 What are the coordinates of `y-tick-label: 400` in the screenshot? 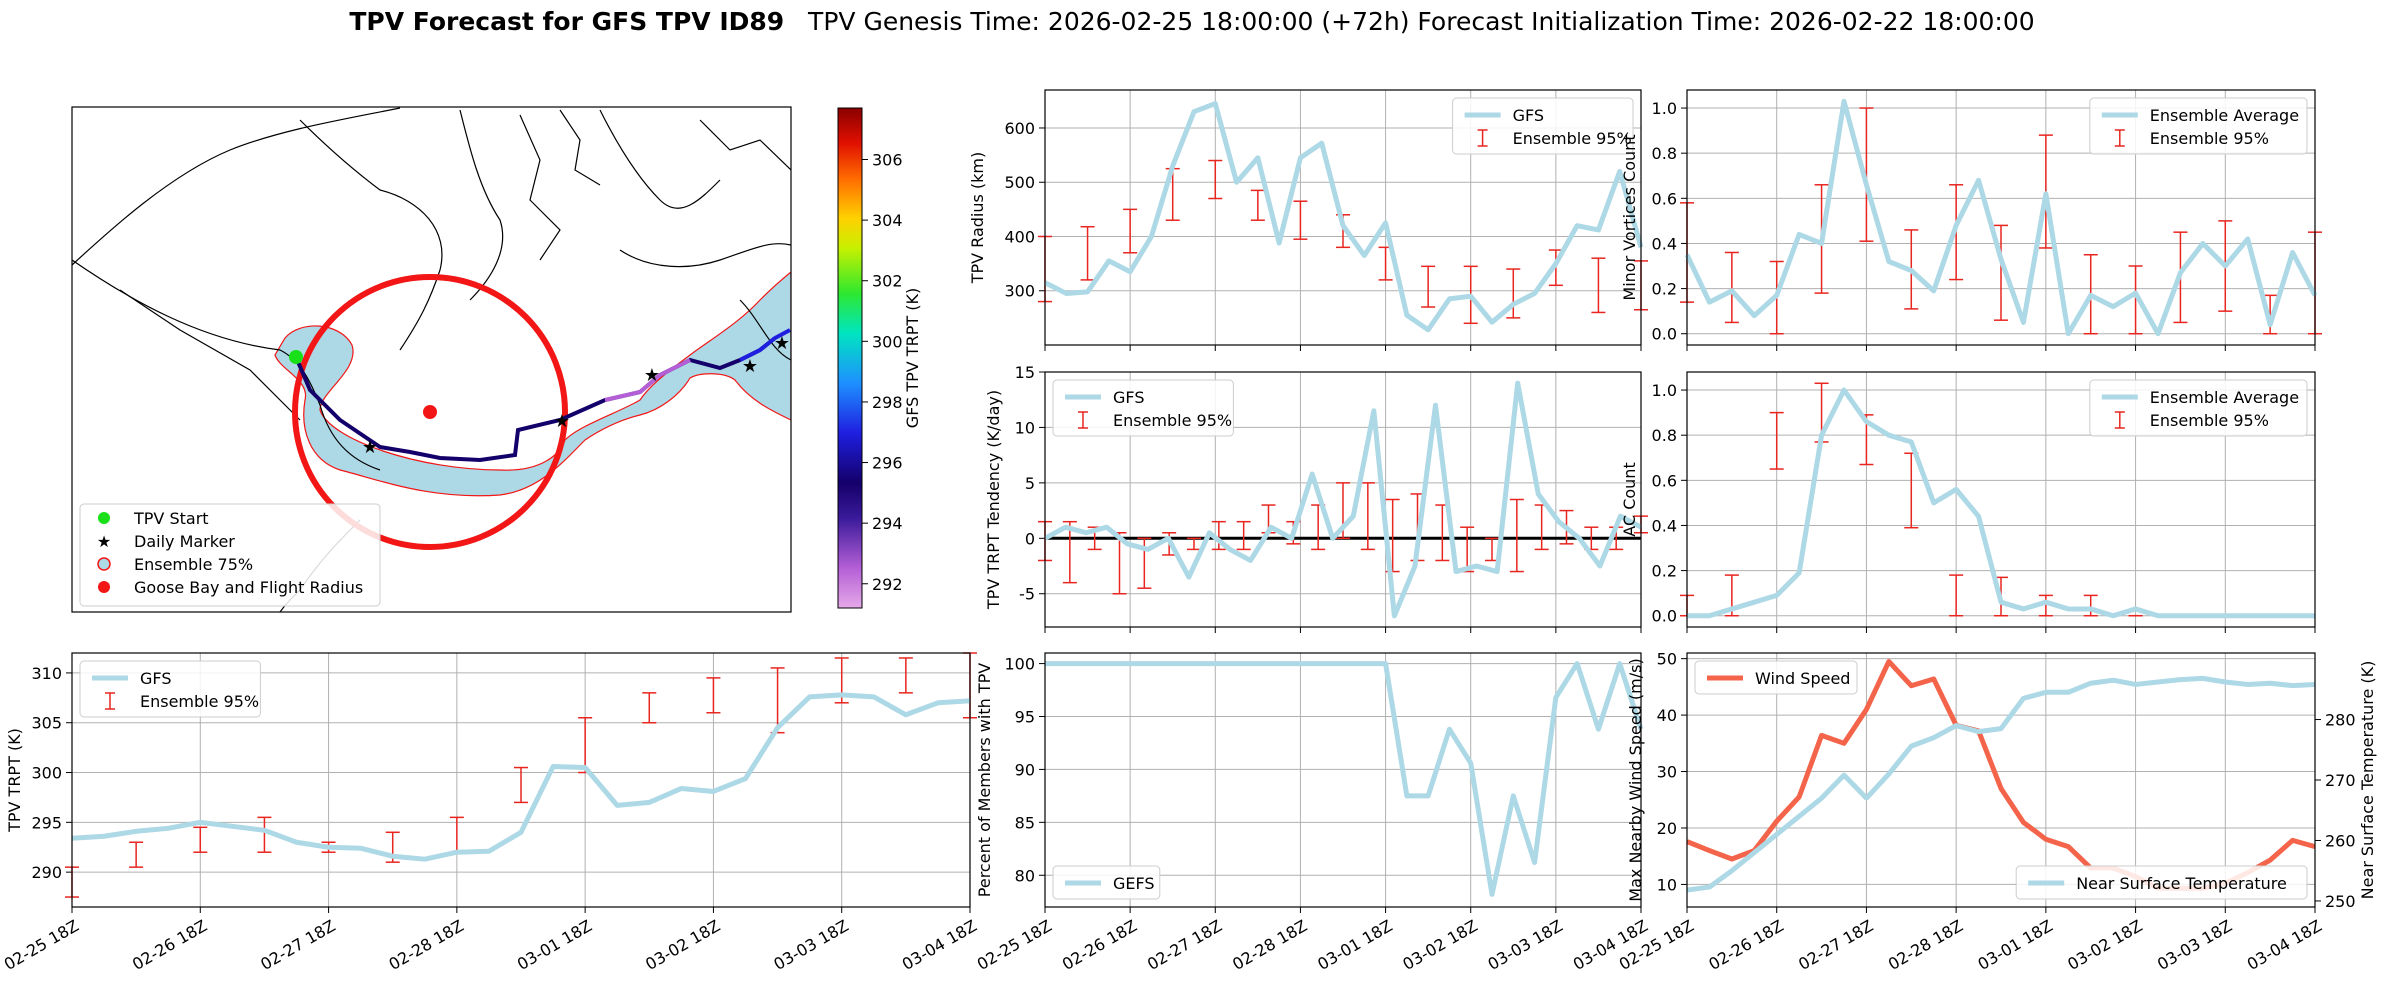 It's located at (1019, 236).